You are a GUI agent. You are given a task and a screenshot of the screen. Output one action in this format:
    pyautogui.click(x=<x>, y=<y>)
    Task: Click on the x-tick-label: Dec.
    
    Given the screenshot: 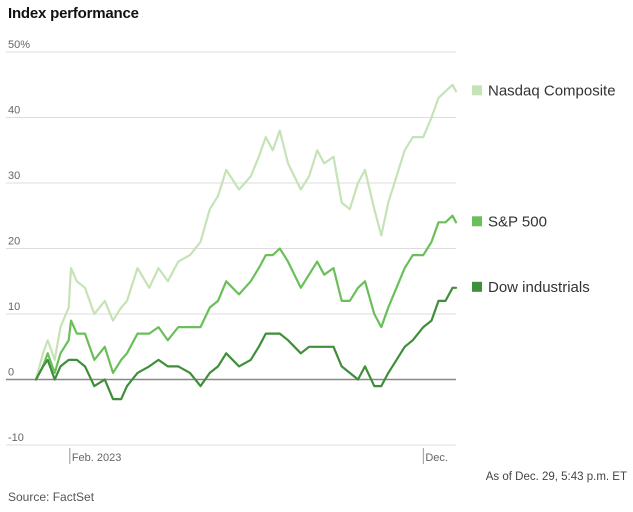 What is the action you would take?
    pyautogui.click(x=436, y=458)
    